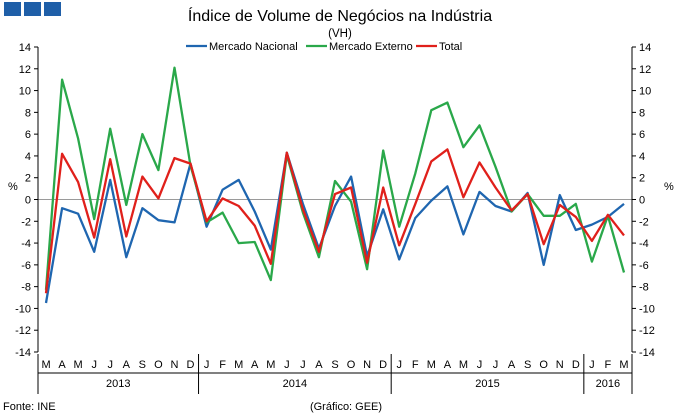 The width and height of the screenshot is (680, 415). What do you see at coordinates (371, 47) in the screenshot?
I see `legend-label: Mercado Externo` at bounding box center [371, 47].